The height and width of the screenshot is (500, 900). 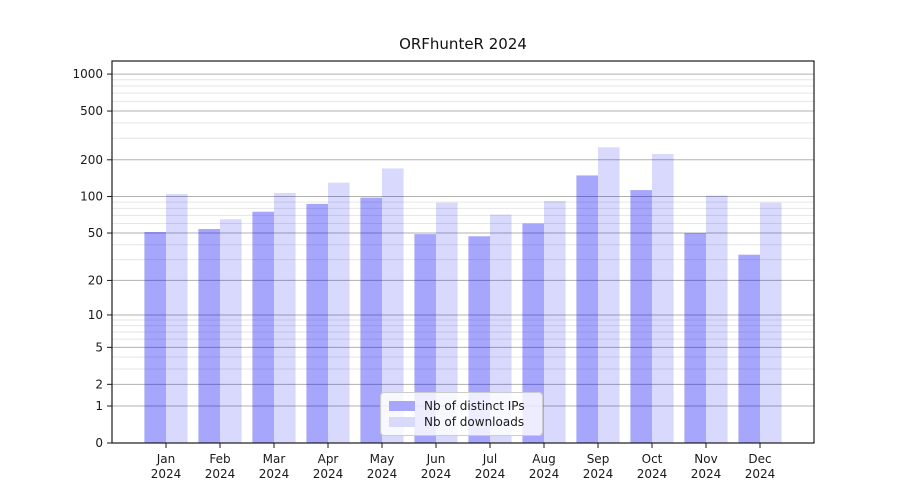 What do you see at coordinates (91, 160) in the screenshot?
I see `y-tick-label: 200` at bounding box center [91, 160].